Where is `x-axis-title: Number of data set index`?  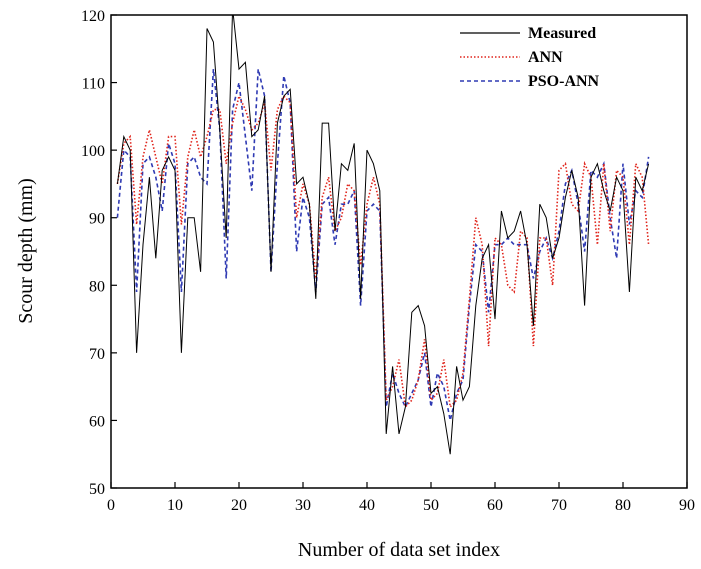 x-axis-title: Number of data set index is located at coordinates (399, 550).